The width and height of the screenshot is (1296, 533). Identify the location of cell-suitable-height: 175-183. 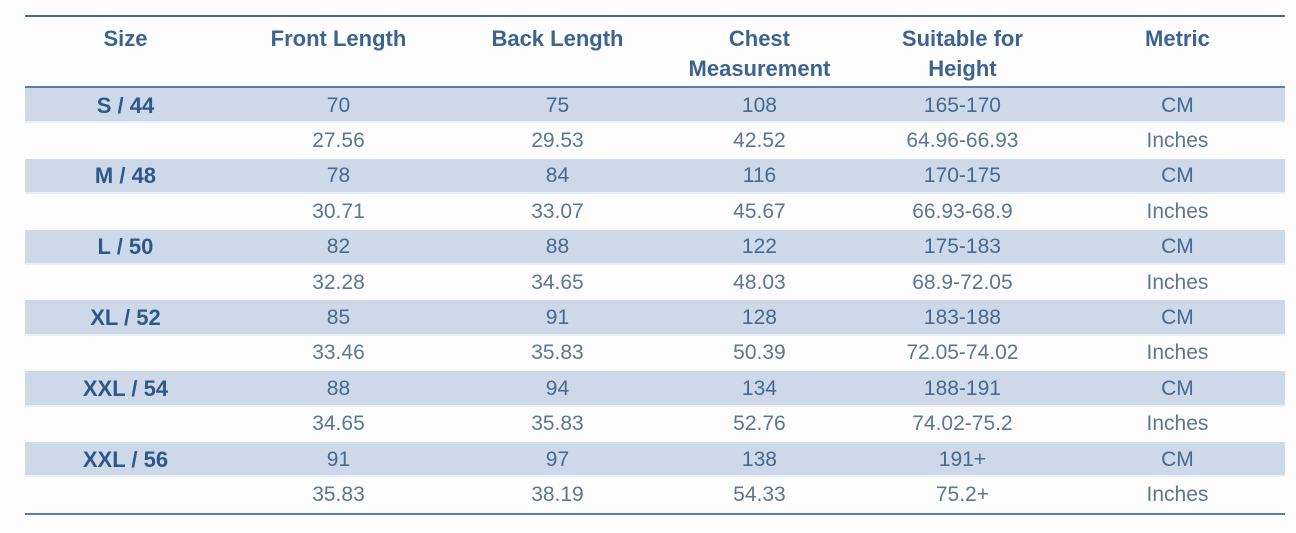
(962, 247).